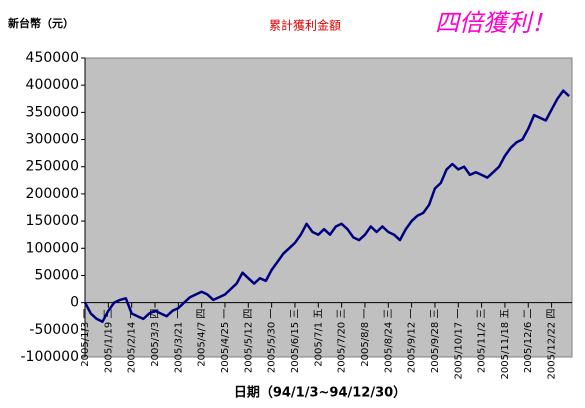  I want to click on x-tick-label: 2005/7/1 五, so click(318, 338).